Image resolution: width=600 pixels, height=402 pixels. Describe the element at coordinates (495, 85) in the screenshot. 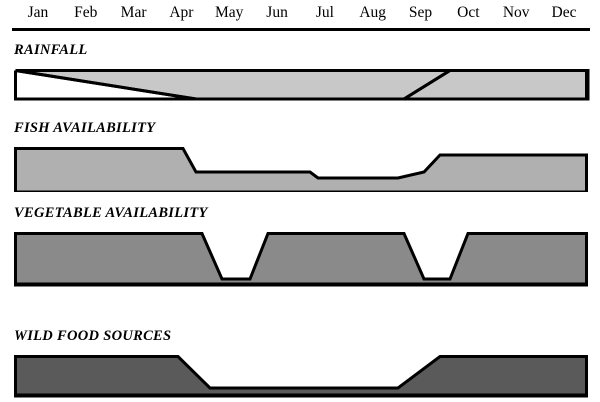

I see `rainfall-outline-right` at that location.